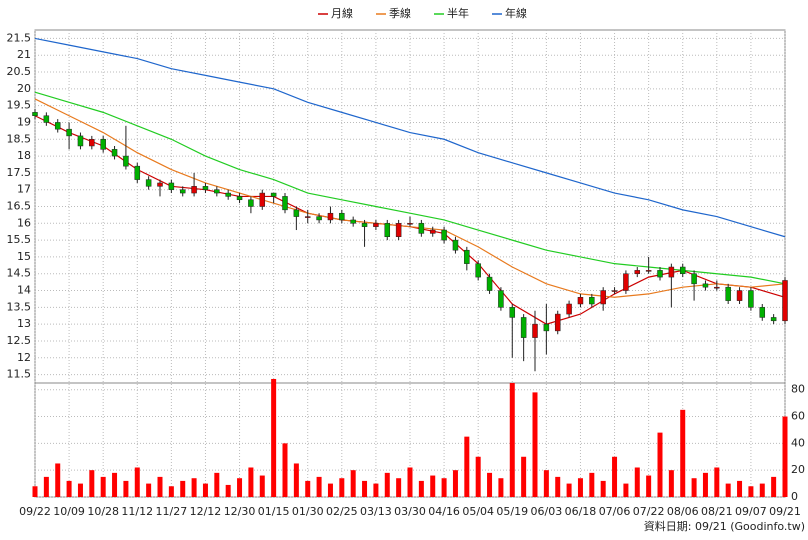 This screenshot has width=808, height=540. I want to click on x-tick-label: 03/13, so click(376, 511).